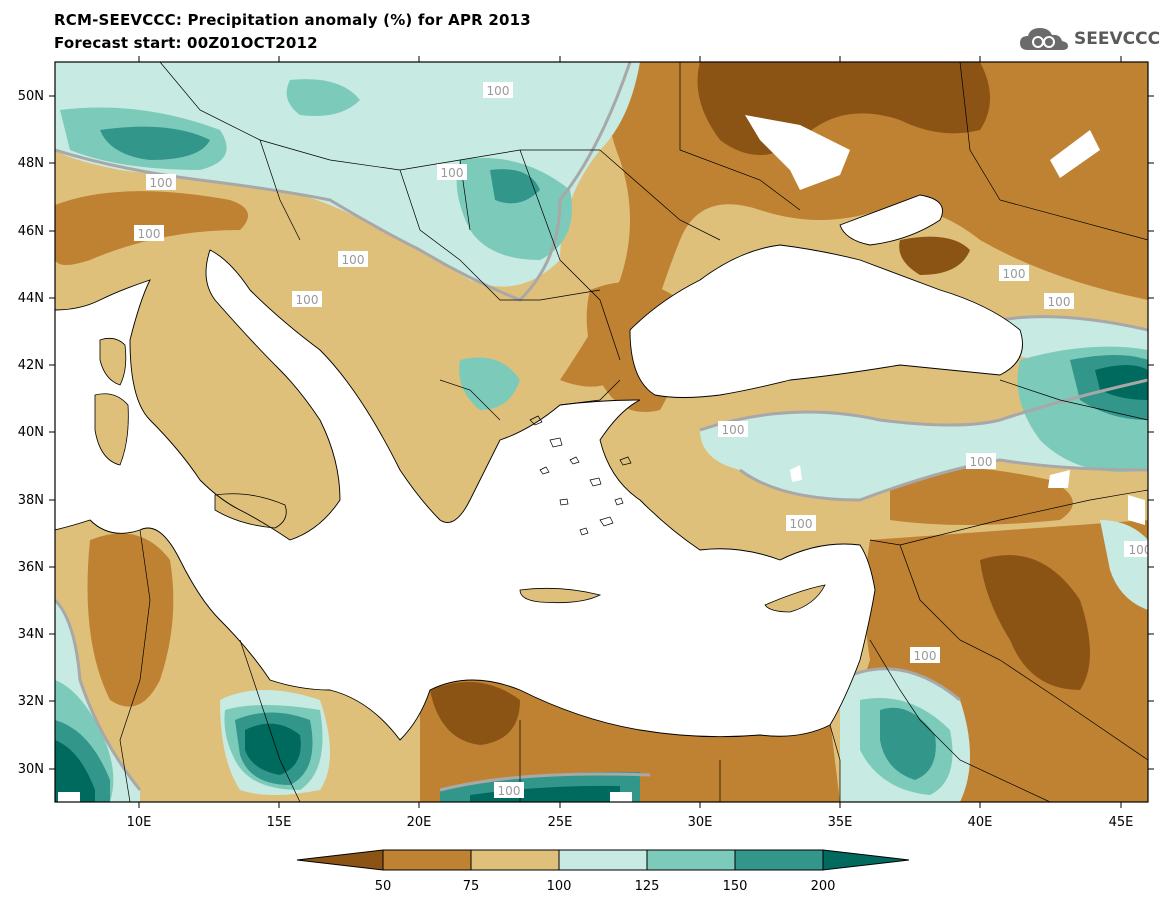  Describe the element at coordinates (31, 634) in the screenshot. I see `lat-tick-label: 34N` at that location.